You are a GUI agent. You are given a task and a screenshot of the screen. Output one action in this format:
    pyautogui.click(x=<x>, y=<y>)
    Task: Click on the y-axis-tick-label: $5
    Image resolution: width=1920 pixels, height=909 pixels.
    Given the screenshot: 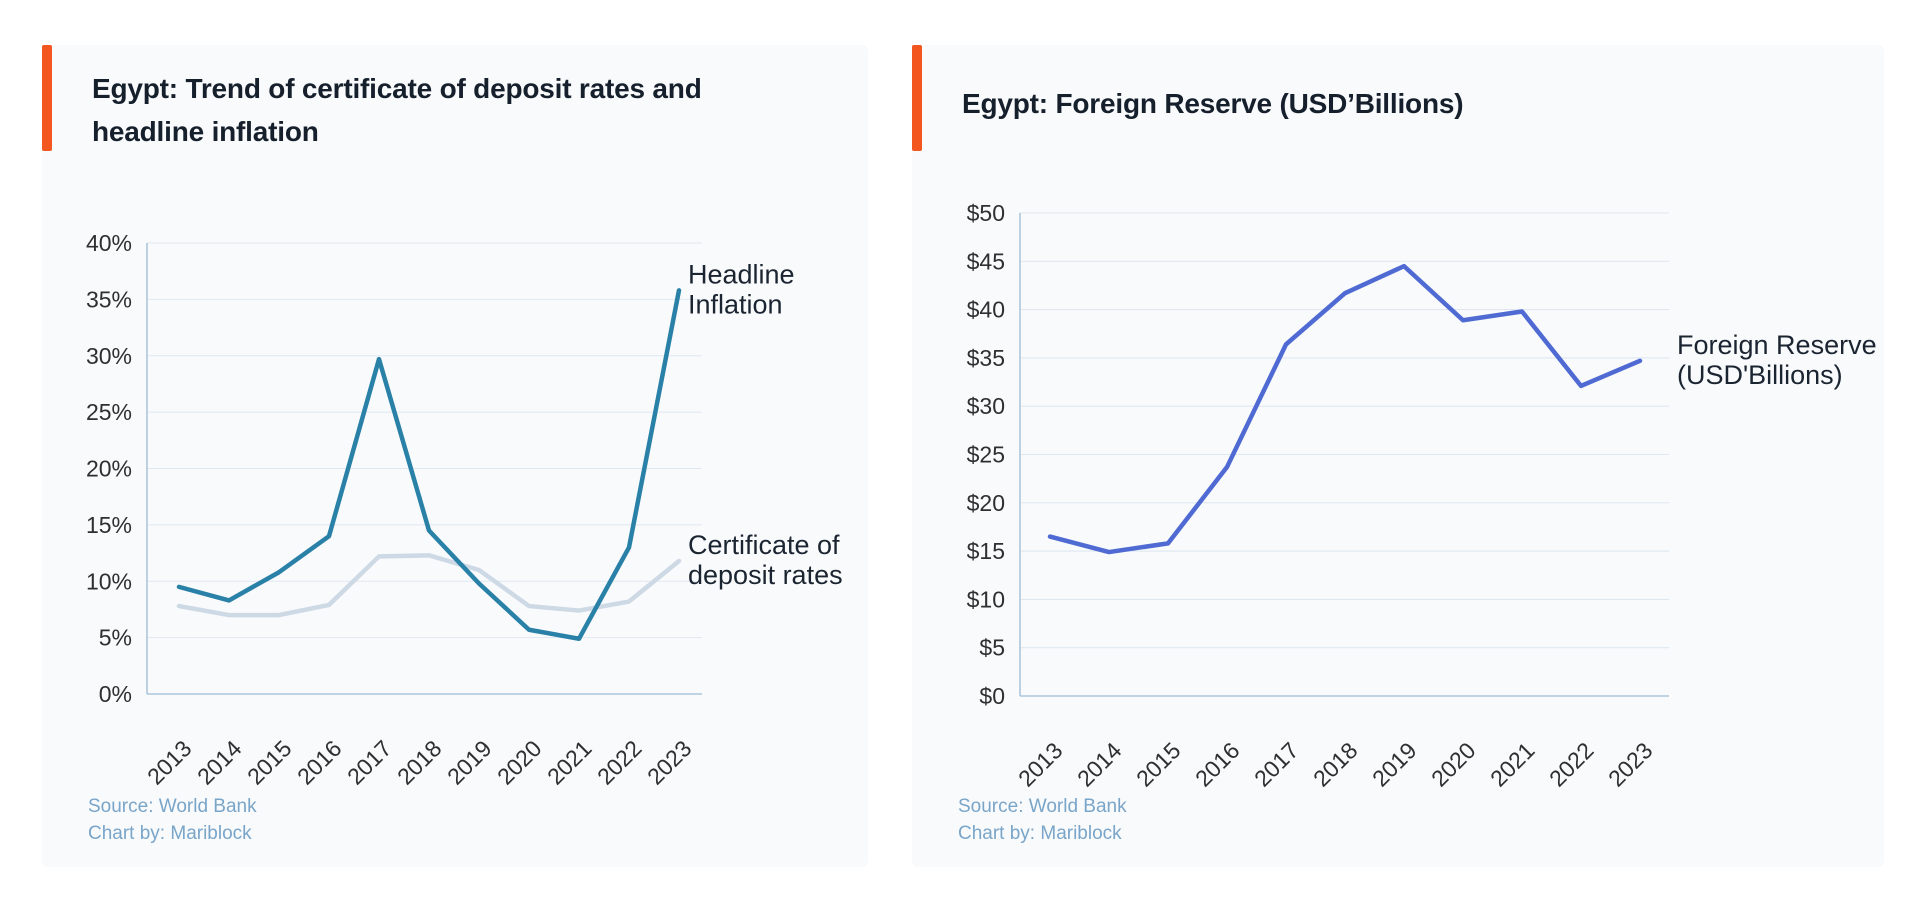 What is the action you would take?
    pyautogui.click(x=992, y=648)
    